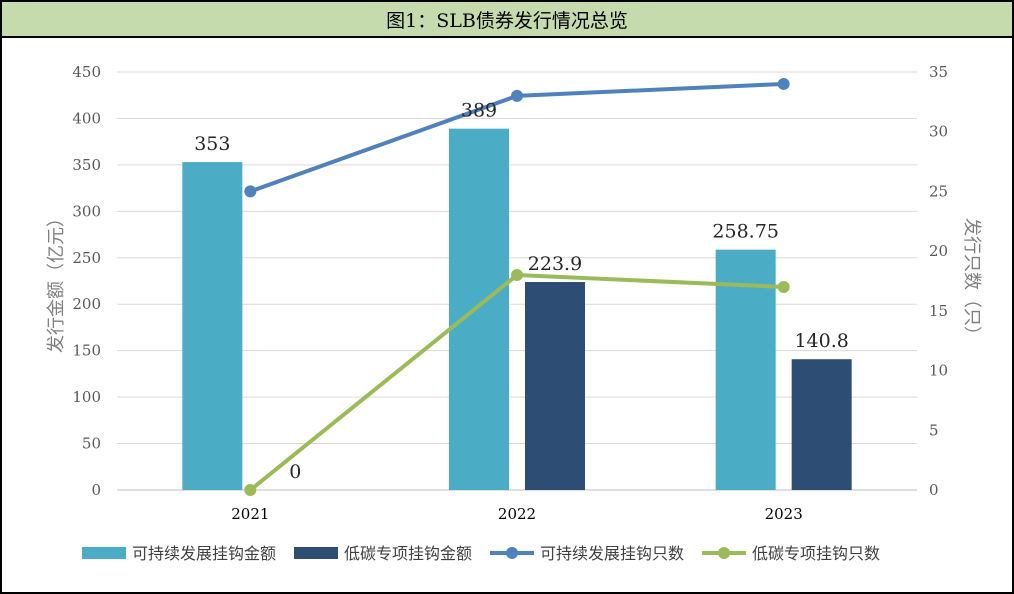 Image resolution: width=1014 pixels, height=594 pixels. I want to click on x-tick-label: 2022, so click(517, 514).